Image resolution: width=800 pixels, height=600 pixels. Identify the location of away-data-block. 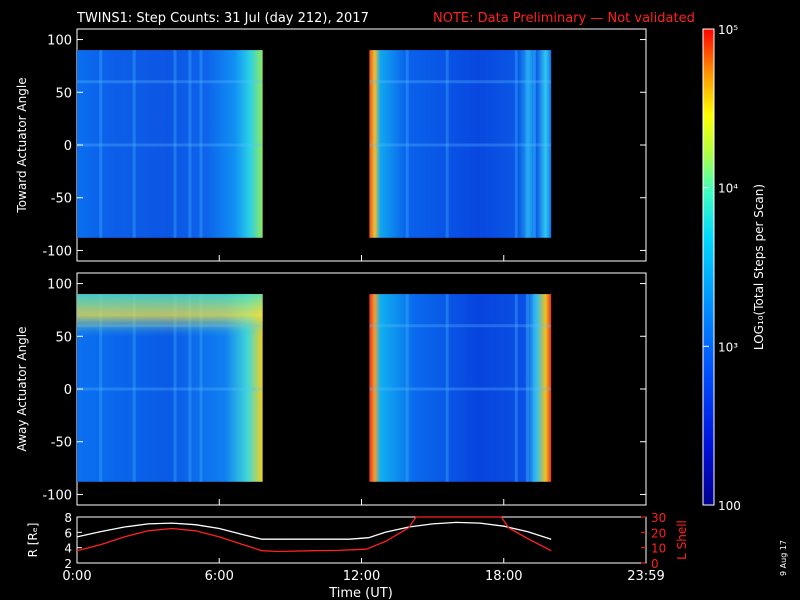
(460, 388).